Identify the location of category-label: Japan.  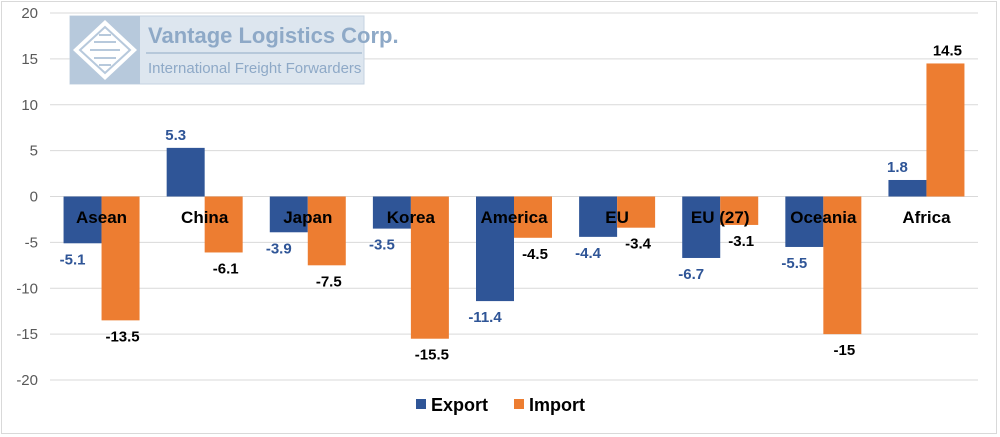
(307, 217).